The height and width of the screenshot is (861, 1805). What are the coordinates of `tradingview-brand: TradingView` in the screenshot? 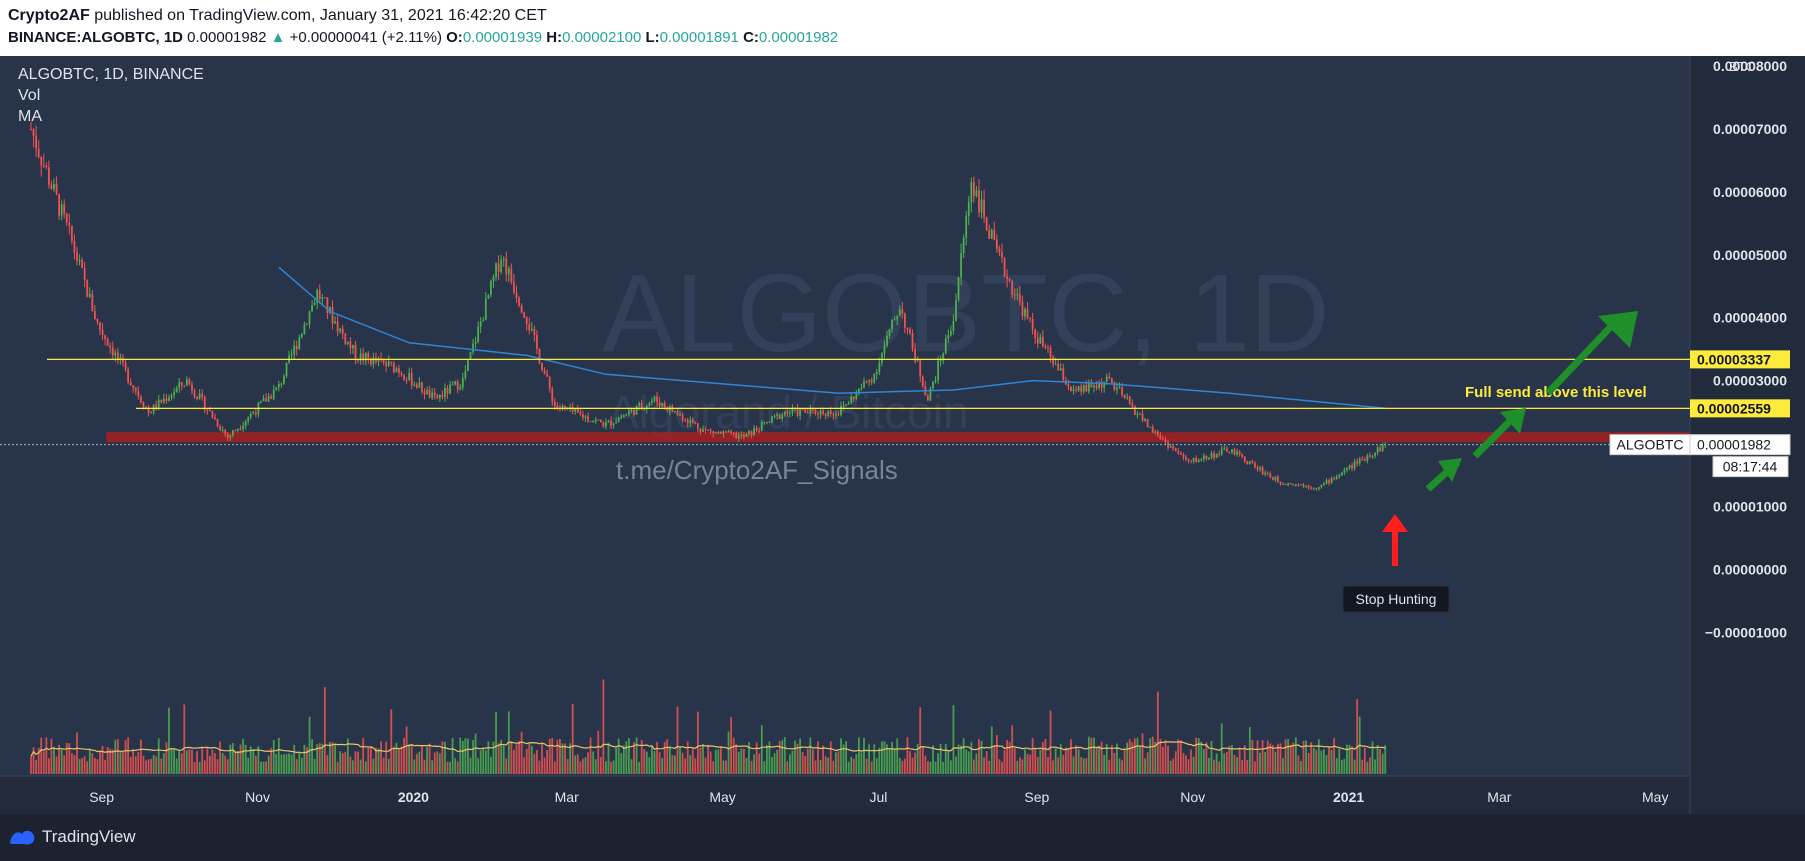 It's located at (89, 836).